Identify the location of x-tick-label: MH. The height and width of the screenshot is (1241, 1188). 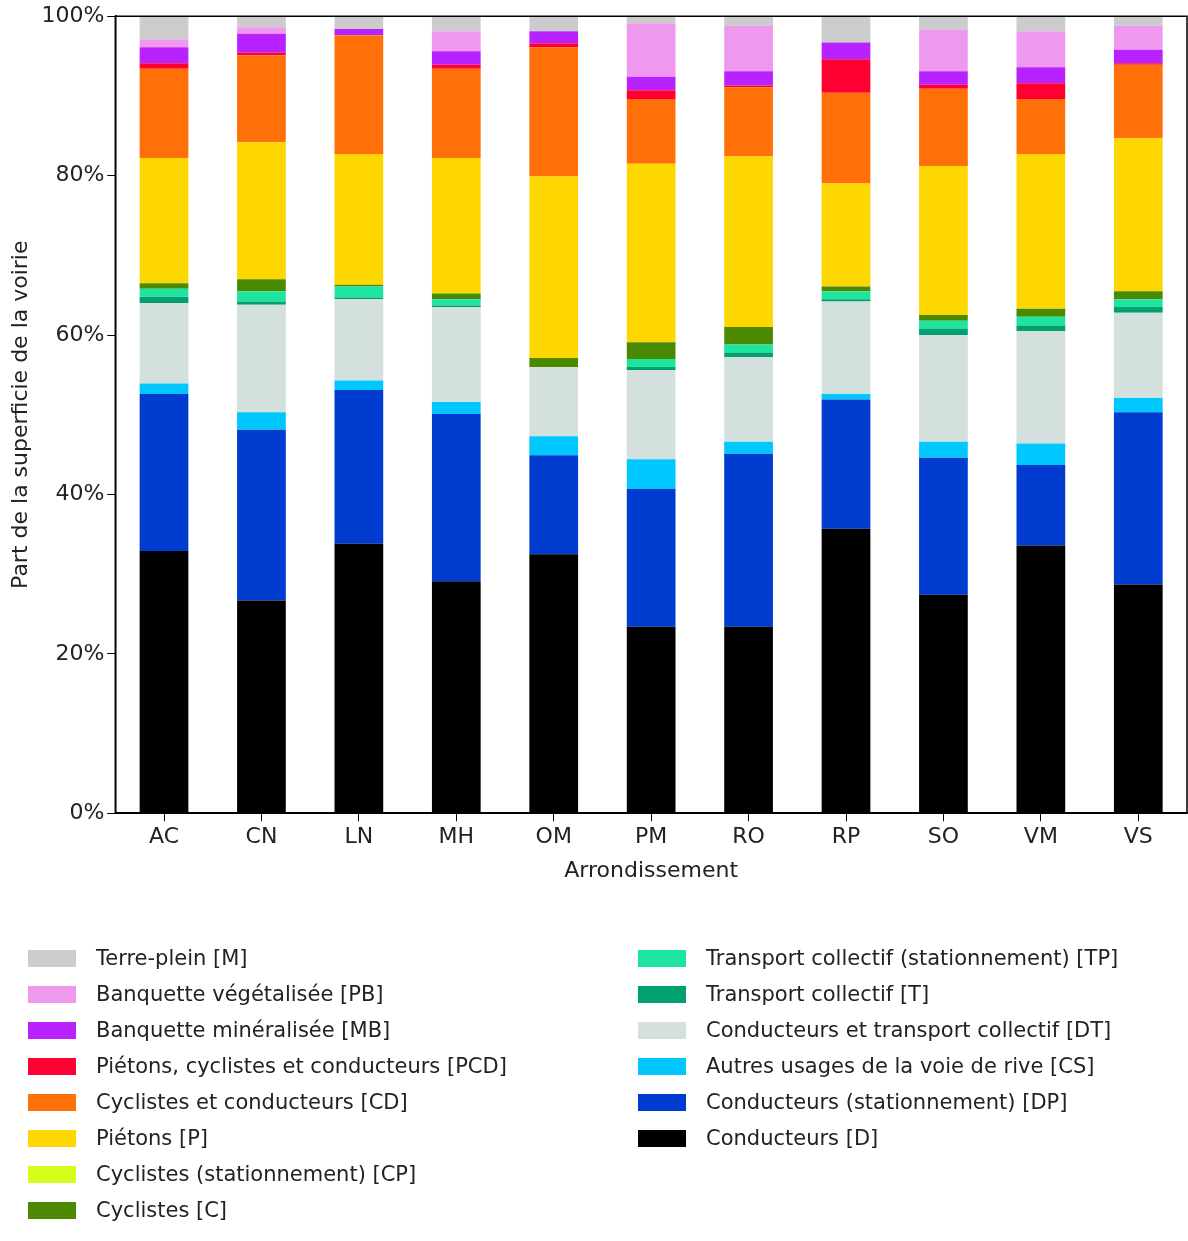
(456, 836).